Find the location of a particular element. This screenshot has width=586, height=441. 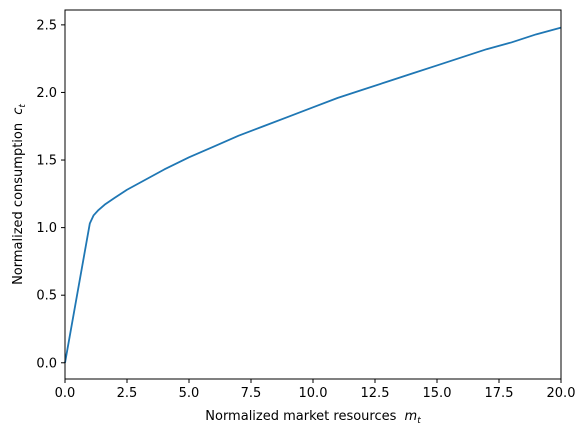

y-axis-label: Normalized consumption ct is located at coordinates (19, 194).